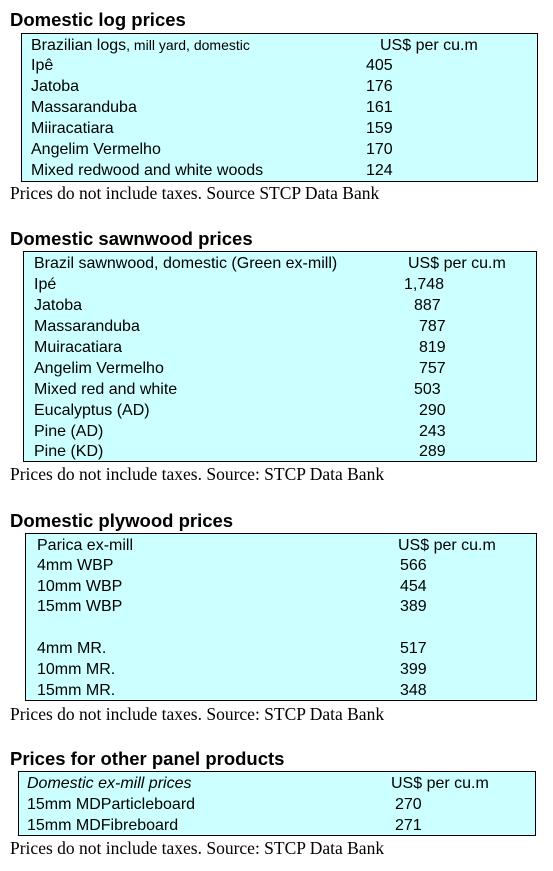  What do you see at coordinates (413, 586) in the screenshot?
I see `price-value: 454` at bounding box center [413, 586].